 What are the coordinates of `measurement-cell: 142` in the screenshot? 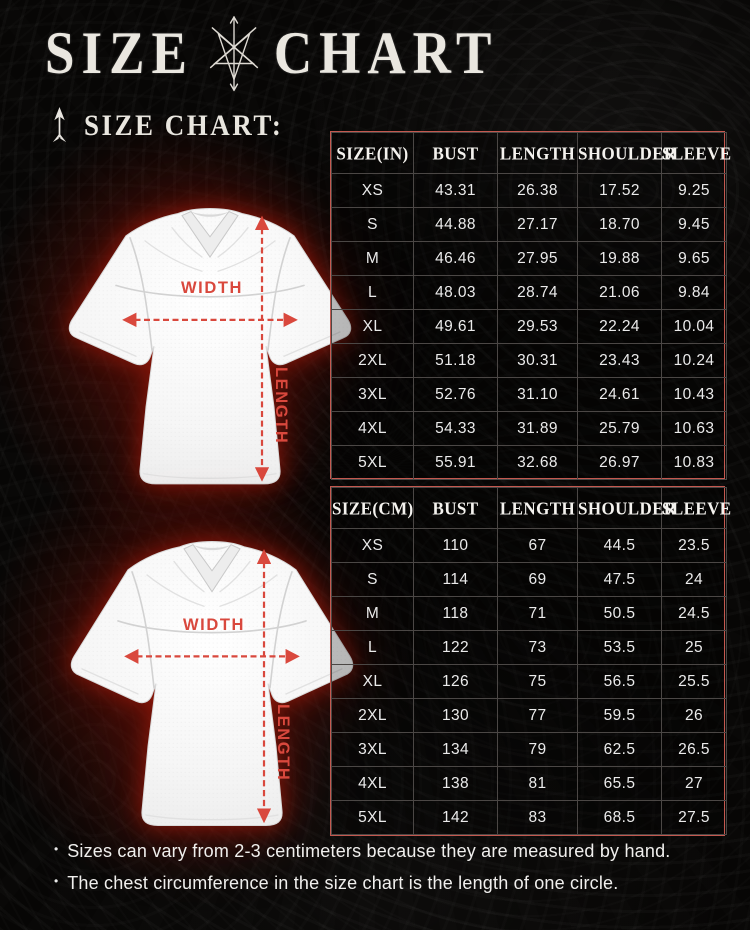 It's located at (455, 817).